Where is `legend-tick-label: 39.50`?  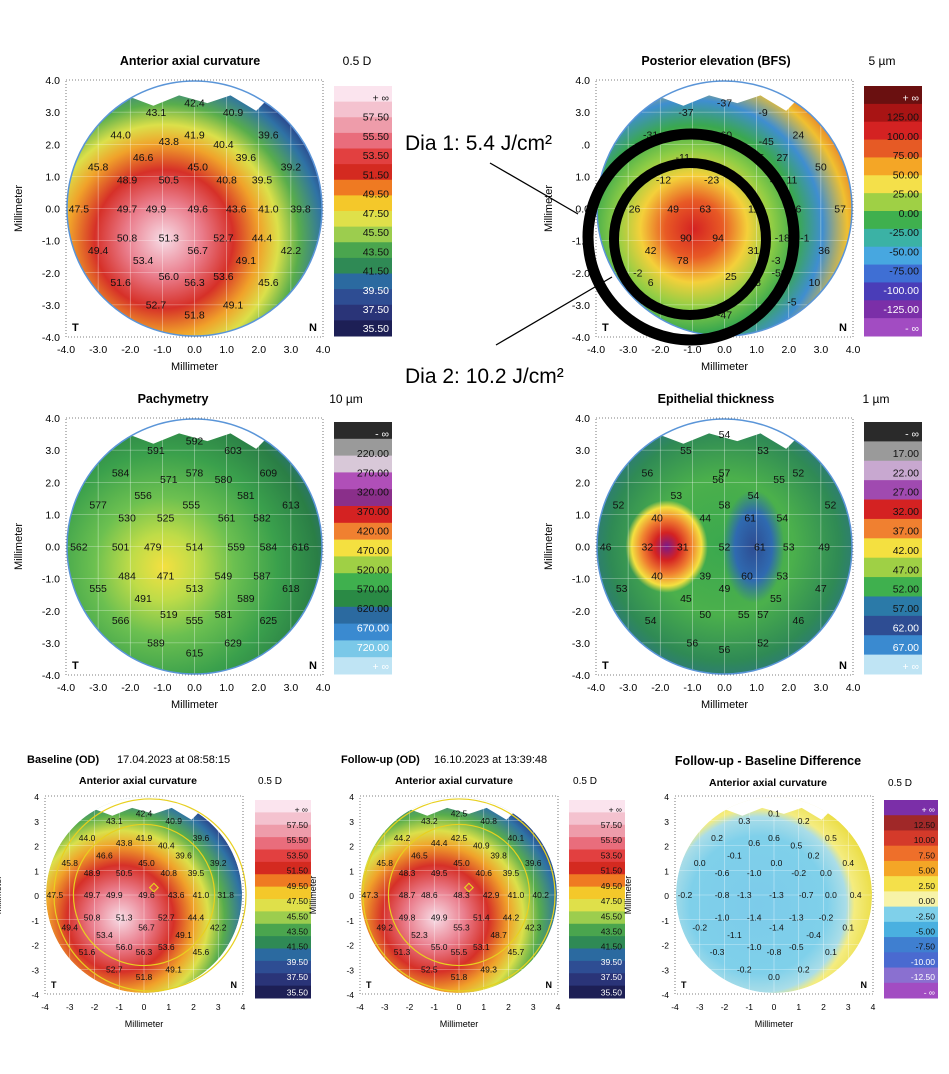
legend-tick-label: 39.50 is located at coordinates (298, 962).